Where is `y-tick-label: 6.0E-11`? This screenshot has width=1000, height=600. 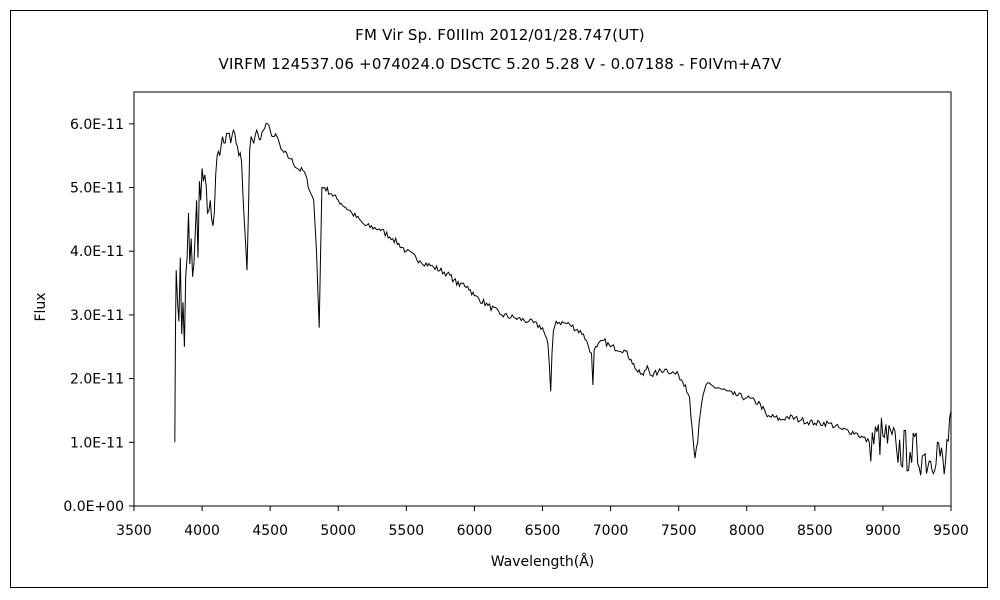
y-tick-label: 6.0E-11 is located at coordinates (97, 125).